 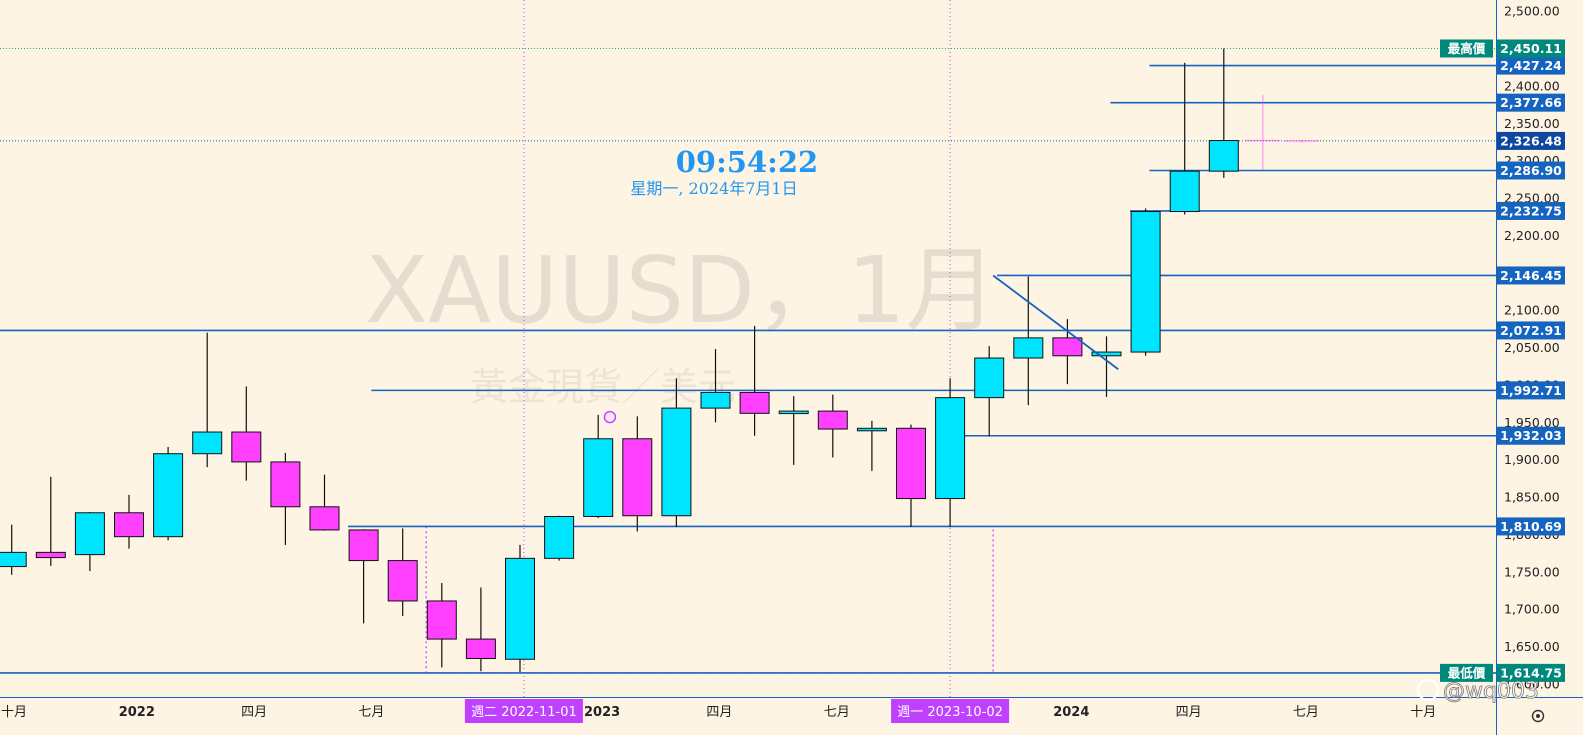 What do you see at coordinates (1531, 330) in the screenshot?
I see `line-price-label-6-text: 2,072.91` at bounding box center [1531, 330].